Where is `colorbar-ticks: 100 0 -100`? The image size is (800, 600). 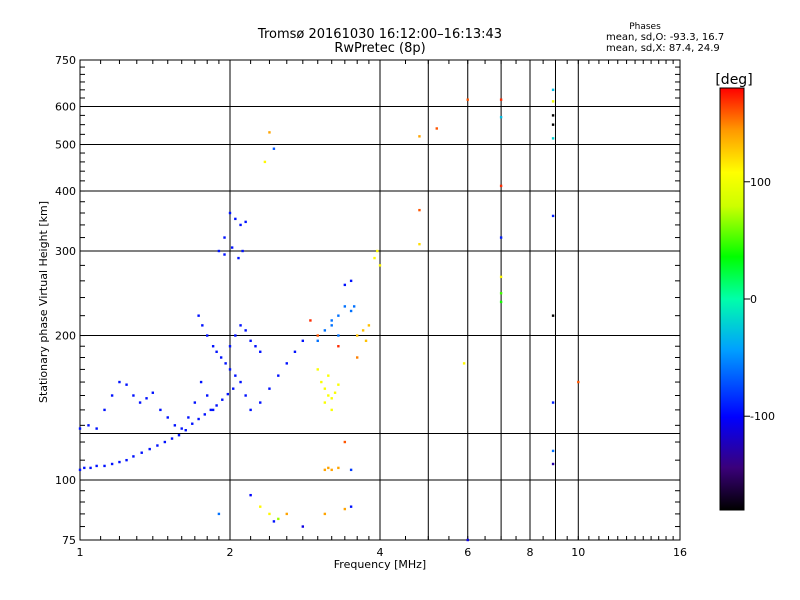 colorbar-ticks: 100 0 -100 is located at coordinates (759, 299).